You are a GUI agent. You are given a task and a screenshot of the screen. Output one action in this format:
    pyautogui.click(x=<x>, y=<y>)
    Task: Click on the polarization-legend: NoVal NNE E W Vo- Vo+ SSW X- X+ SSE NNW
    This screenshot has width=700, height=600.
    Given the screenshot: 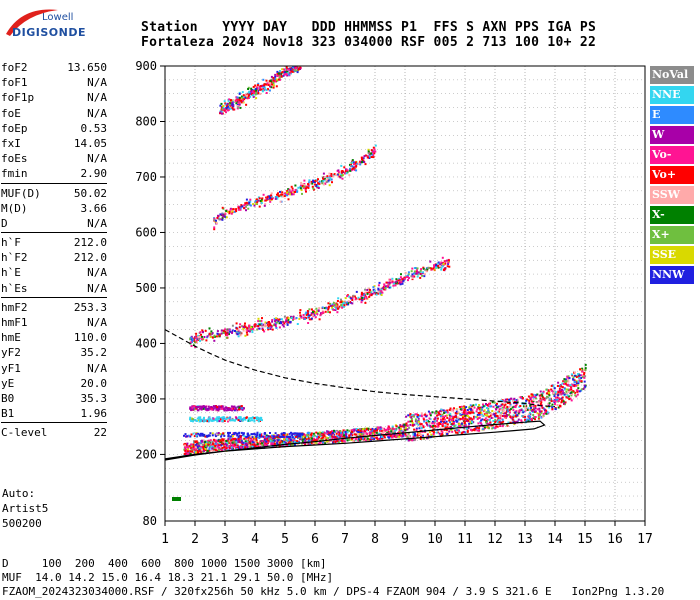 What is the action you would take?
    pyautogui.click(x=672, y=176)
    